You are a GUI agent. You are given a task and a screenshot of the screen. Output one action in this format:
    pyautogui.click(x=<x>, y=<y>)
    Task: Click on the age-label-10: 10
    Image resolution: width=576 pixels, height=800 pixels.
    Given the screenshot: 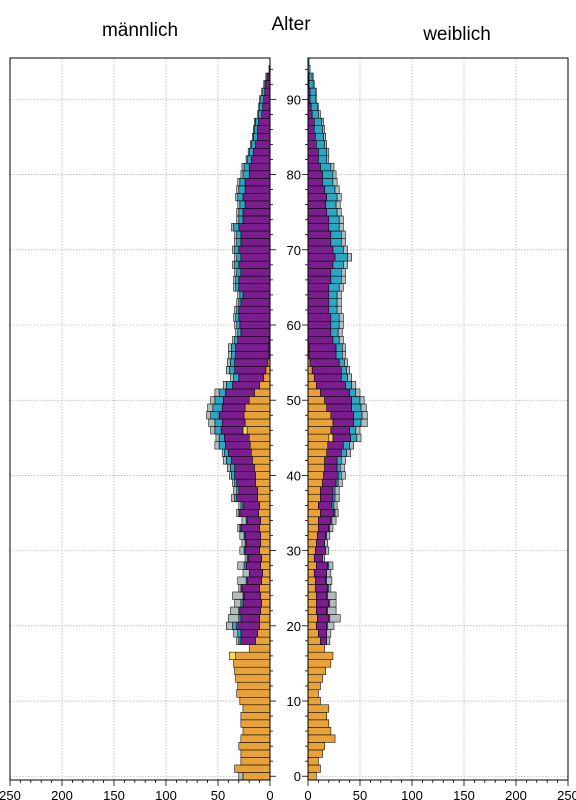 What is the action you would take?
    pyautogui.click(x=294, y=701)
    